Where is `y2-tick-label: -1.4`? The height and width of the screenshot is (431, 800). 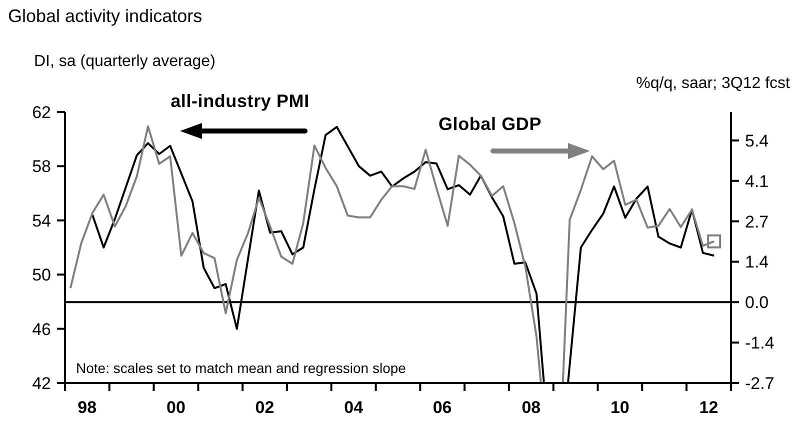
y2-tick-label: -1.4 is located at coordinates (759, 343).